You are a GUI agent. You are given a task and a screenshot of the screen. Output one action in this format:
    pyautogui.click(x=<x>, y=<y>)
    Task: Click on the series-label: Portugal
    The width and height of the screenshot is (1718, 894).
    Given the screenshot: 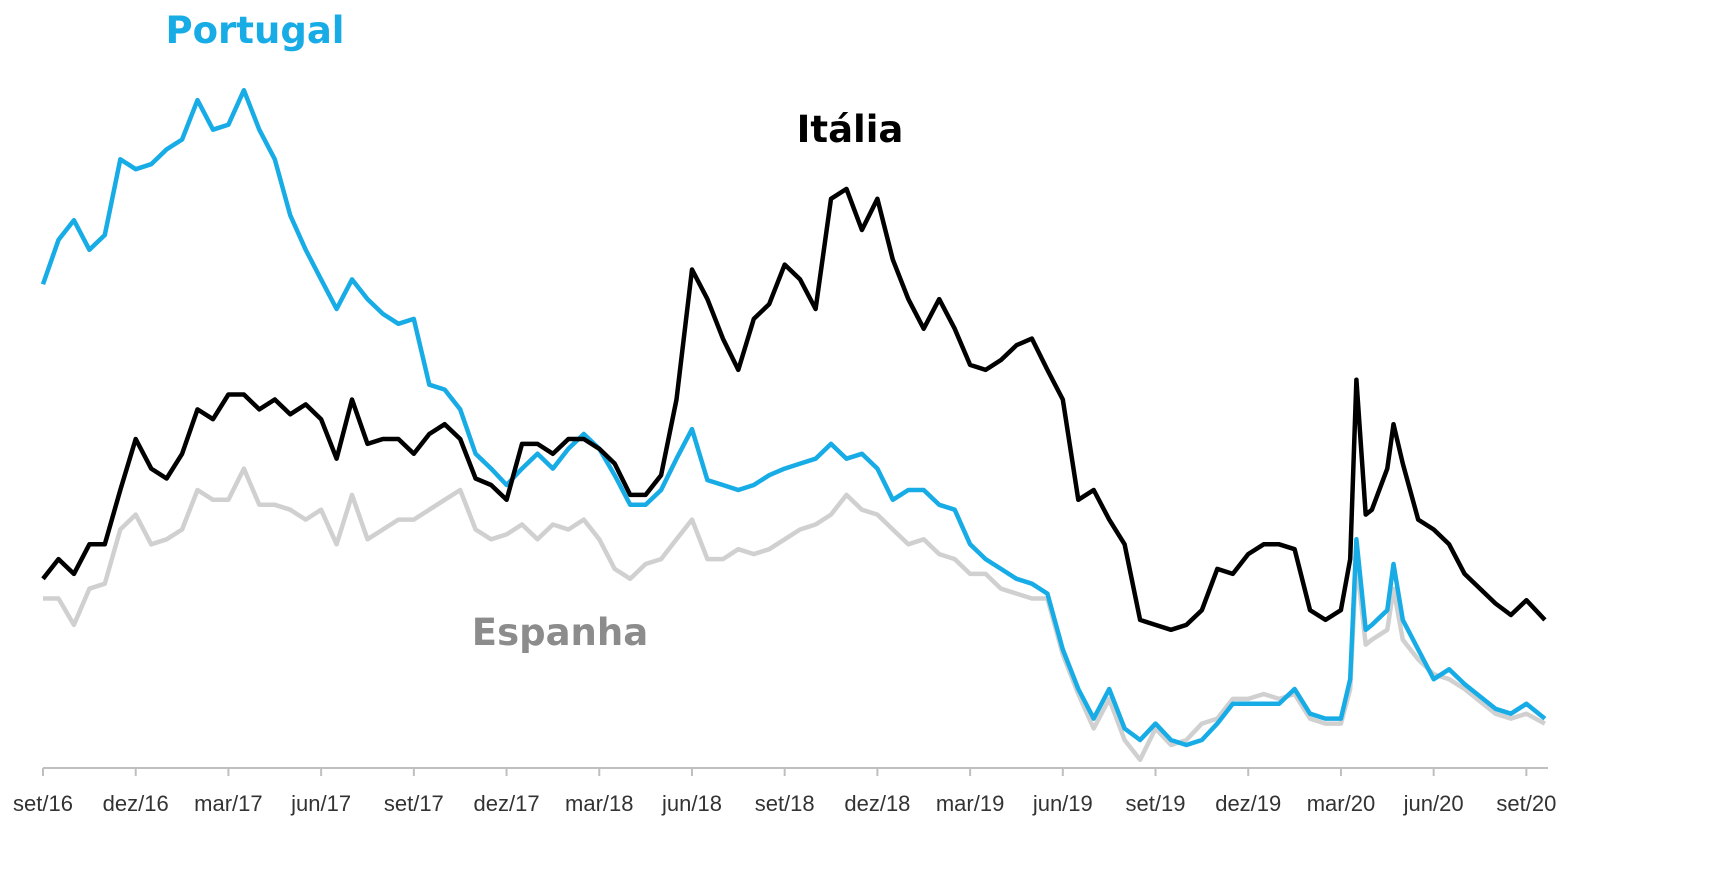 What is the action you would take?
    pyautogui.click(x=255, y=30)
    